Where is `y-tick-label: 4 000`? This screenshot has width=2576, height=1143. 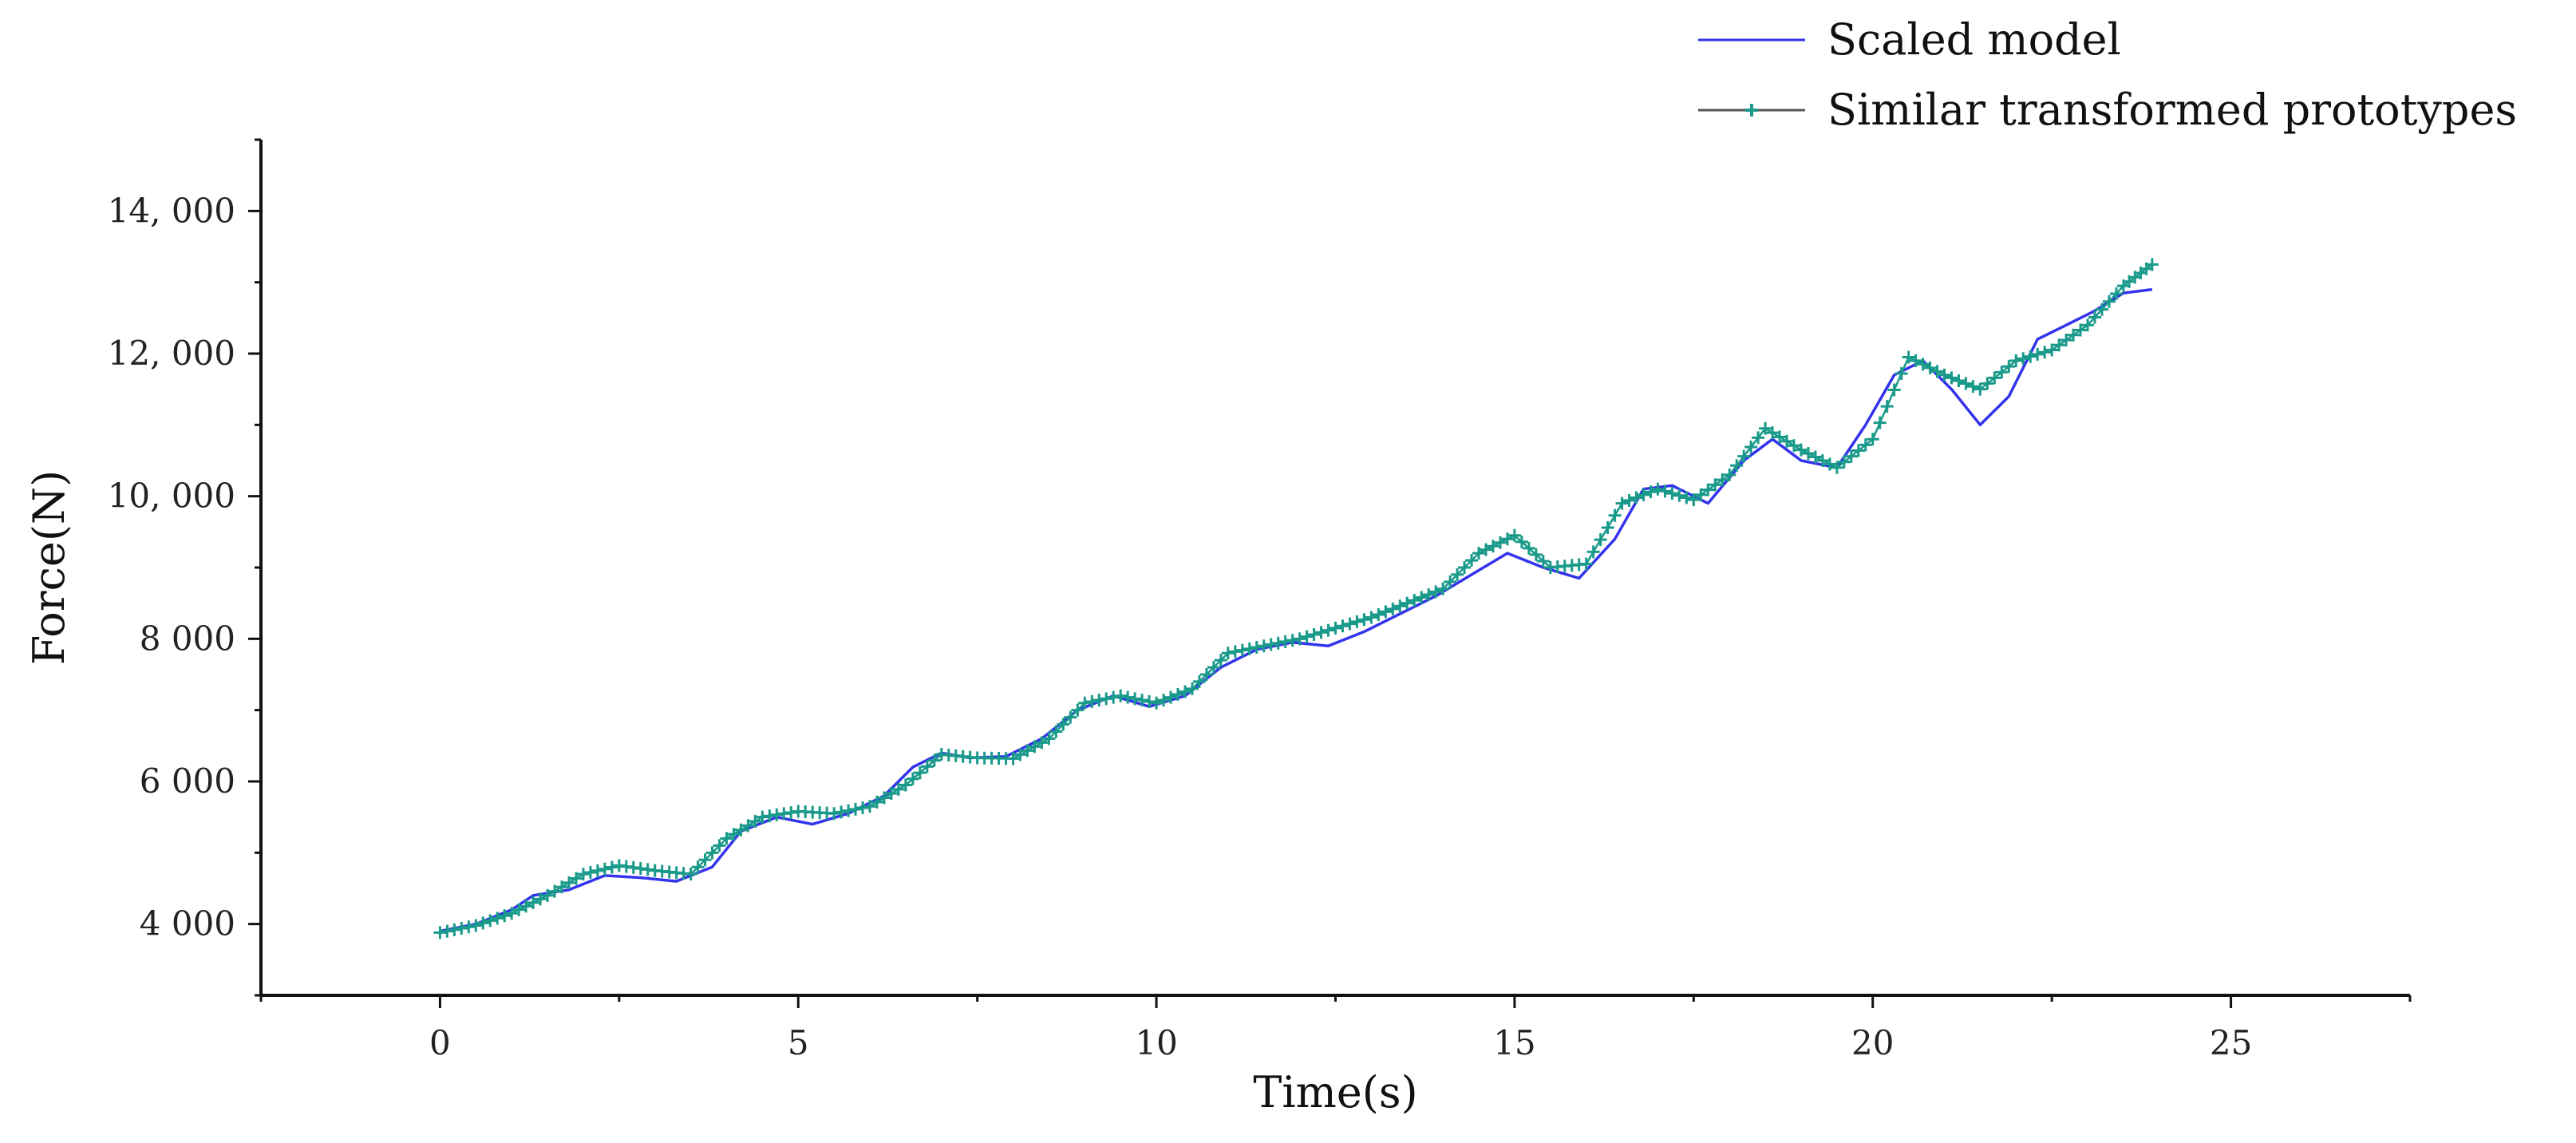
y-tick-label: 4 000 is located at coordinates (187, 923).